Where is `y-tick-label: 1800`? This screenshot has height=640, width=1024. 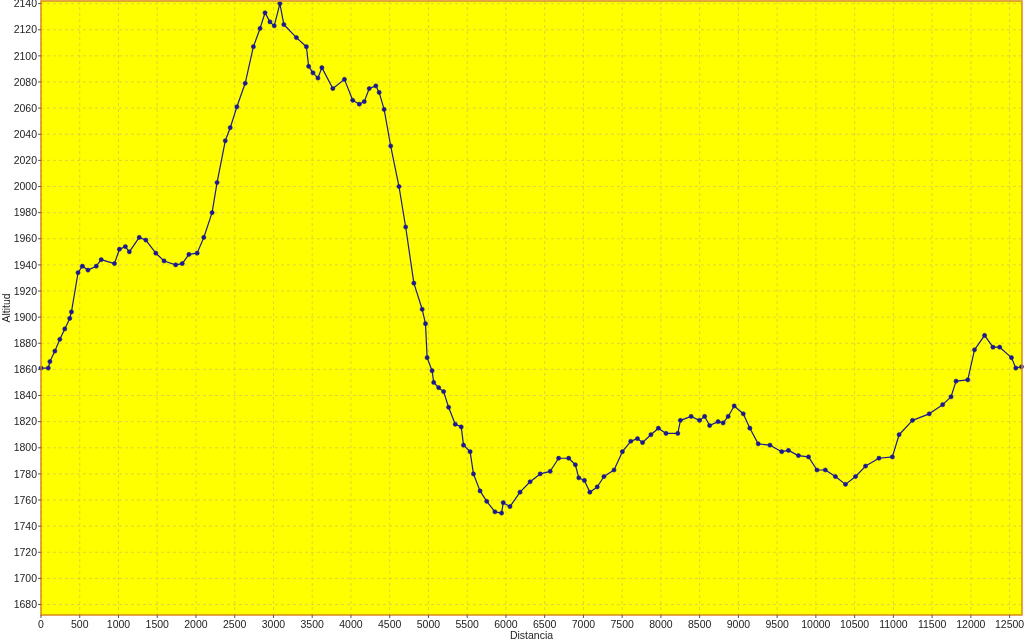
y-tick-label: 1800 is located at coordinates (25, 447).